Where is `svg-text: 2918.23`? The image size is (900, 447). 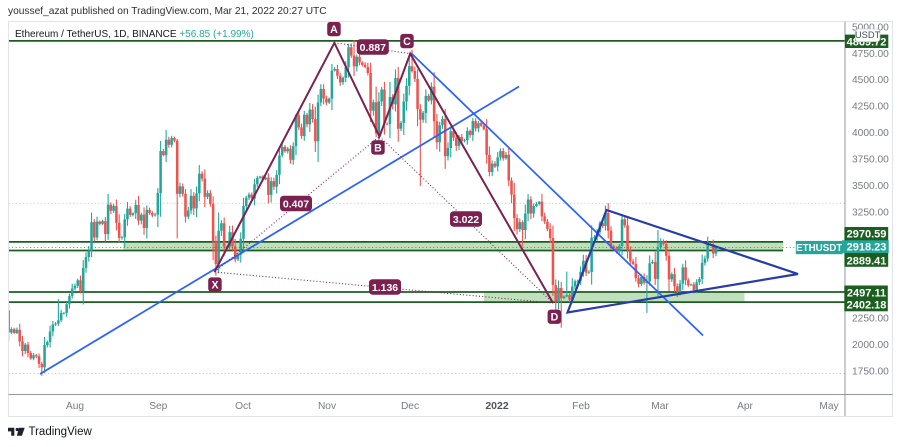
svg-text: 2918.23 is located at coordinates (867, 248).